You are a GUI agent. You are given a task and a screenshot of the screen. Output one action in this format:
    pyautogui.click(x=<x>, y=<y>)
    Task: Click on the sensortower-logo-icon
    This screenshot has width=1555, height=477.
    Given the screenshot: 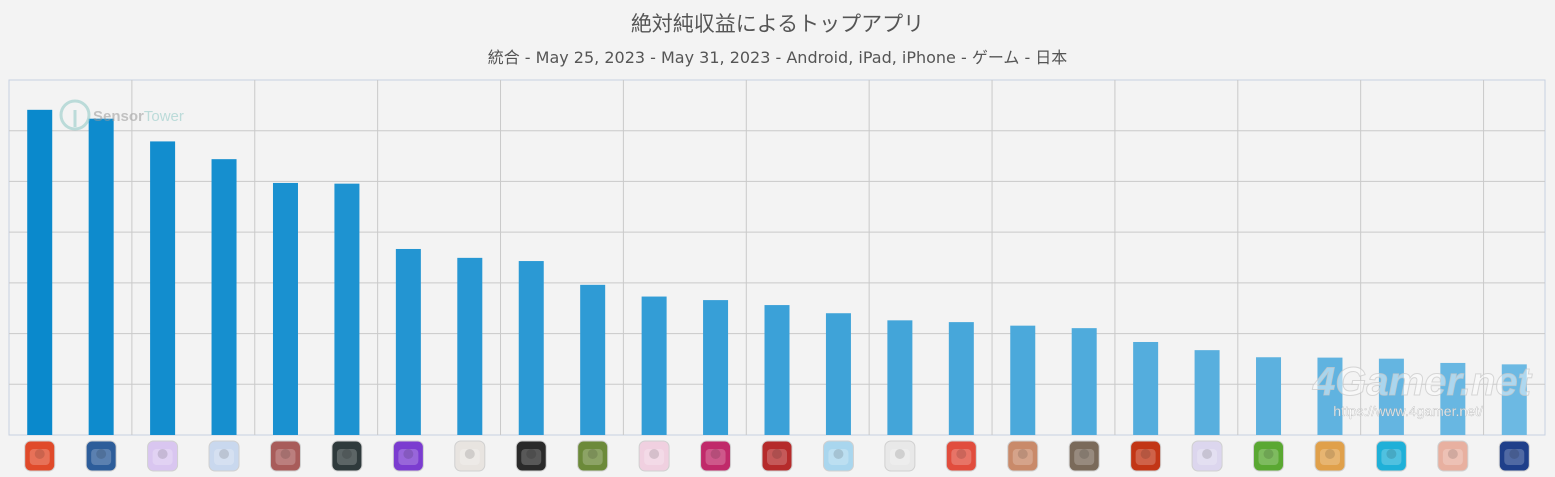 What is the action you would take?
    pyautogui.click(x=75, y=115)
    